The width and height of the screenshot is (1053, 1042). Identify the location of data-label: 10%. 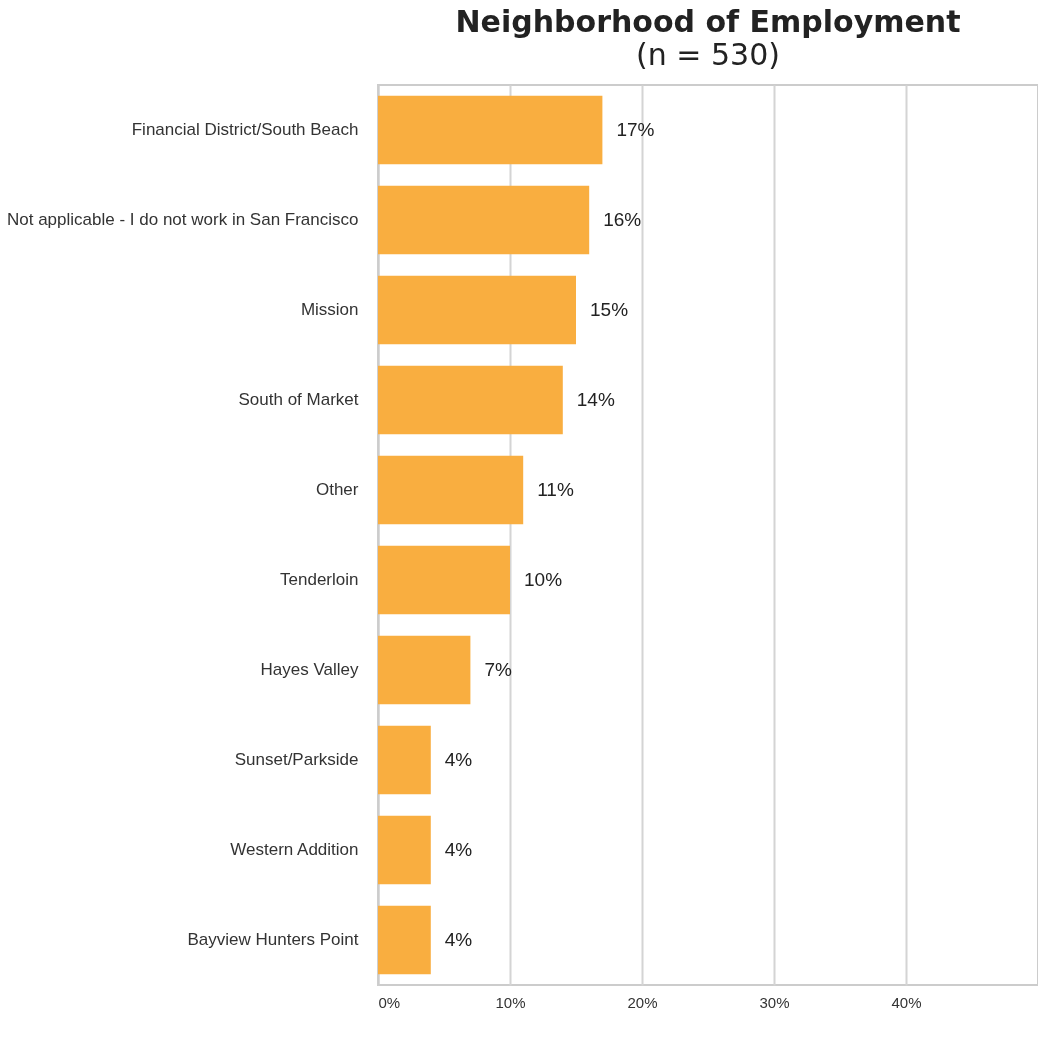
(543, 579).